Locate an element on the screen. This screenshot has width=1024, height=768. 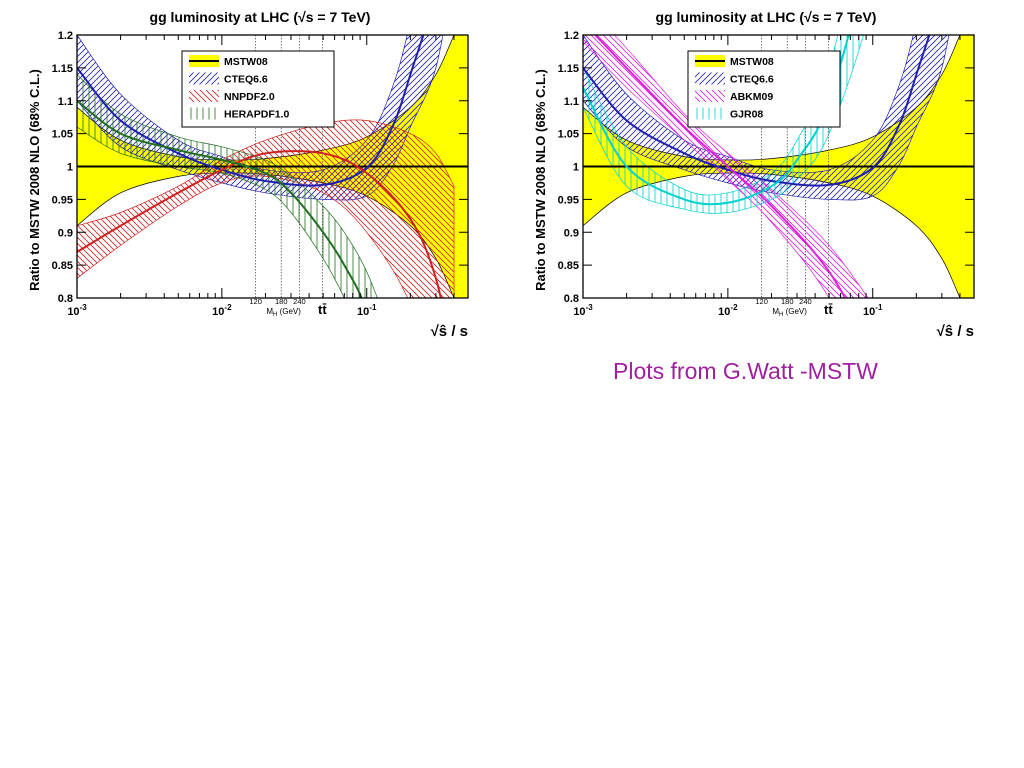
line-gjr08 is located at coordinates (716, 120).